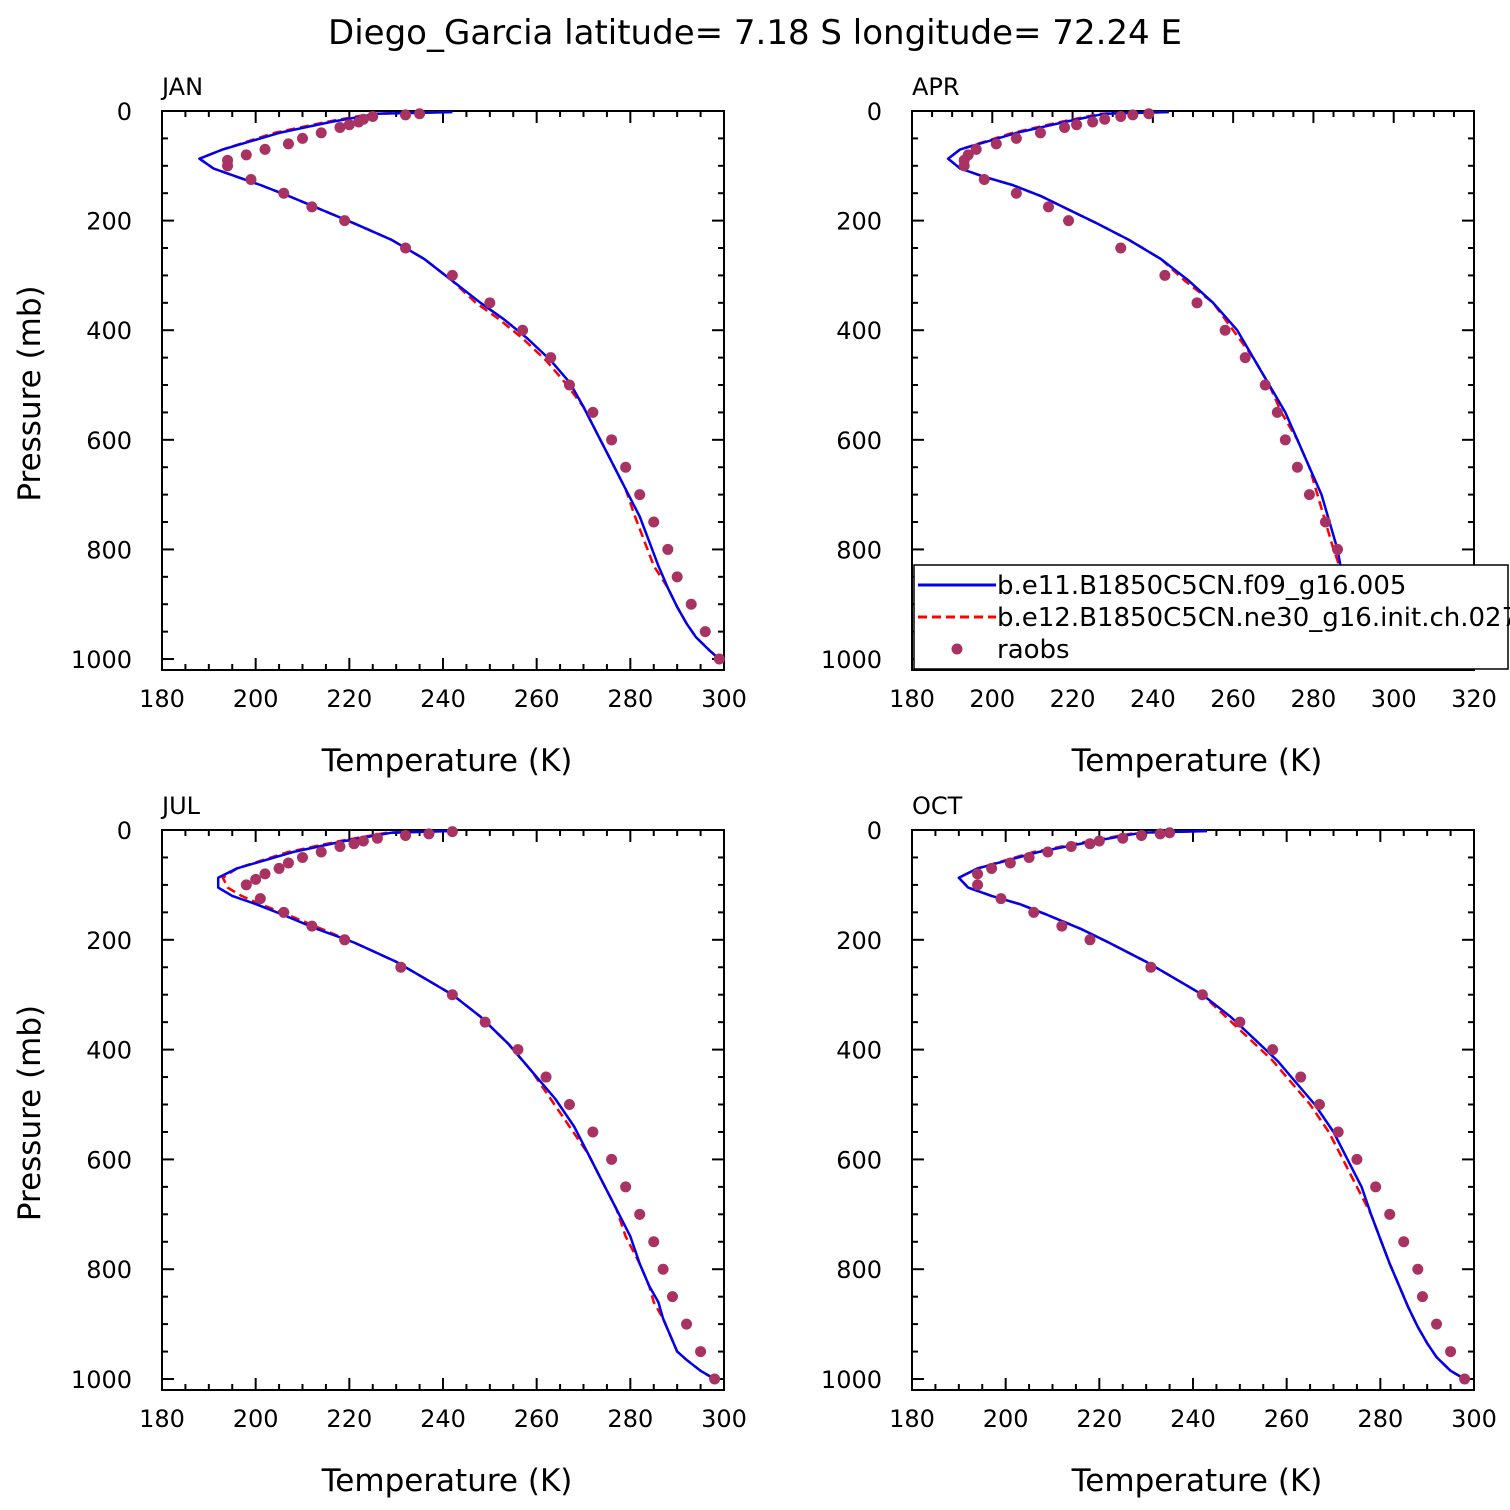 The height and width of the screenshot is (1510, 1510). Describe the element at coordinates (30, 393) in the screenshot. I see `y-axis-label: Pressure (mb)` at that location.